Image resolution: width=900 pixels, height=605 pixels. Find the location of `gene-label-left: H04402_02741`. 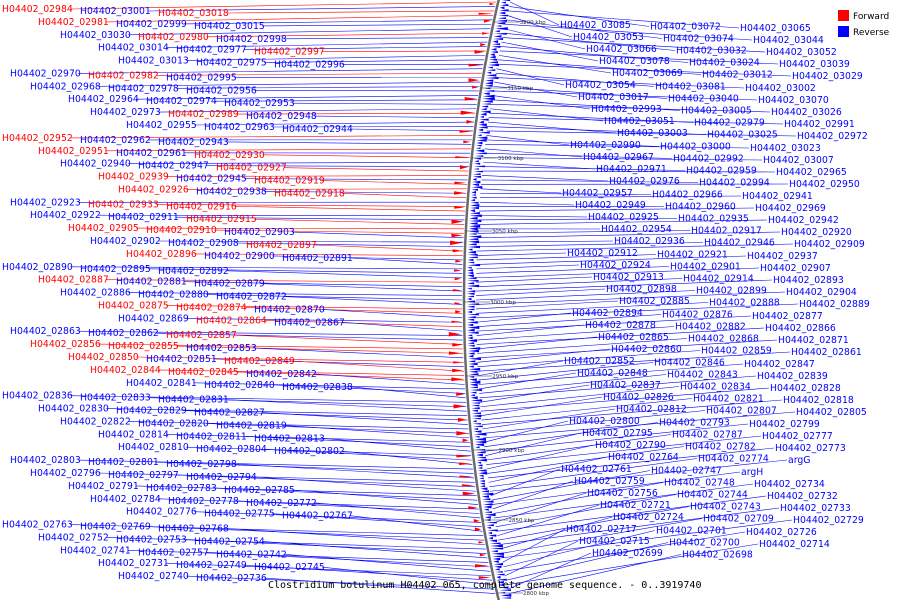

gene-label-left: H04402_02741 is located at coordinates (95, 550).